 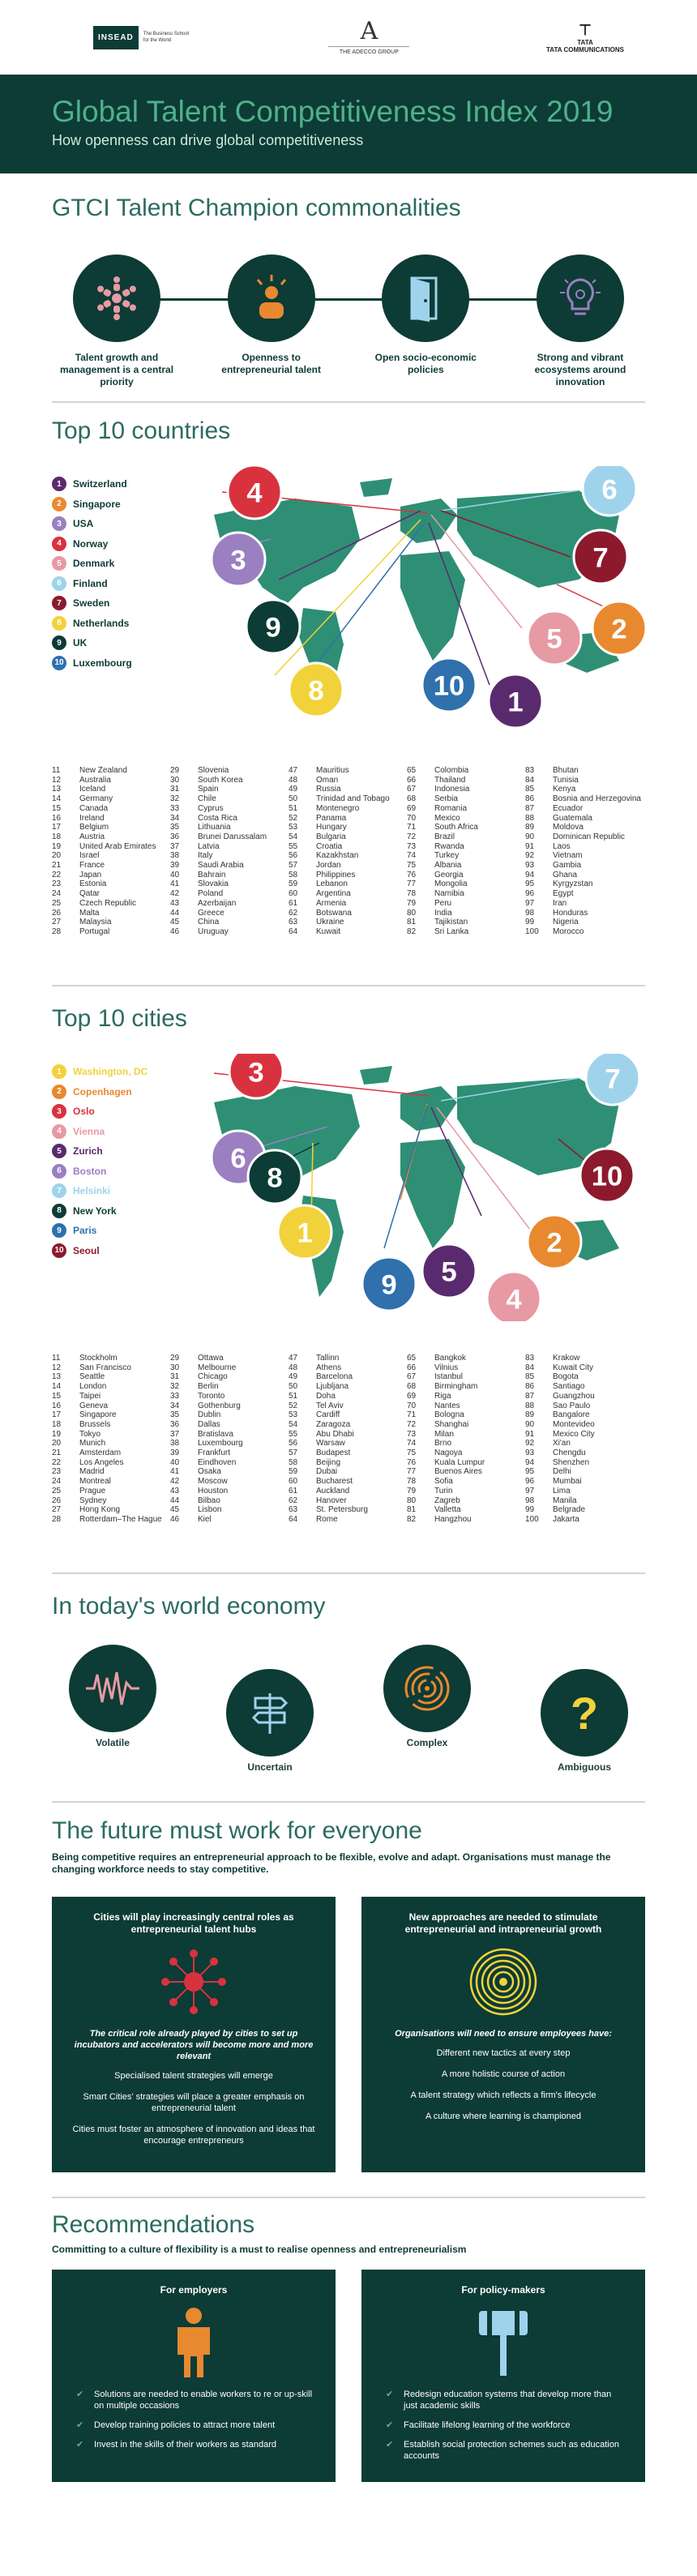 What do you see at coordinates (111, 1520) in the screenshot?
I see `ranking-row: 28 Rotterdam–The Hague` at bounding box center [111, 1520].